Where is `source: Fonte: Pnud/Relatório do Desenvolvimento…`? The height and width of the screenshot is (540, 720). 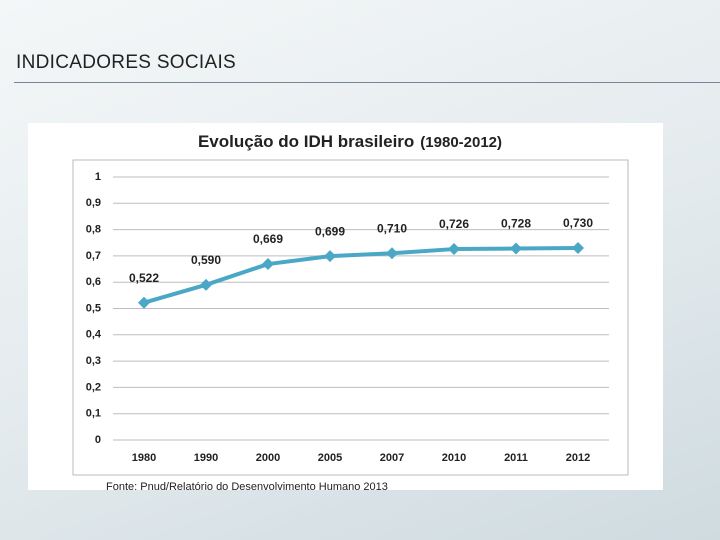
source: Fonte: Pnud/Relatório do Desenvolvimento… is located at coordinates (247, 485).